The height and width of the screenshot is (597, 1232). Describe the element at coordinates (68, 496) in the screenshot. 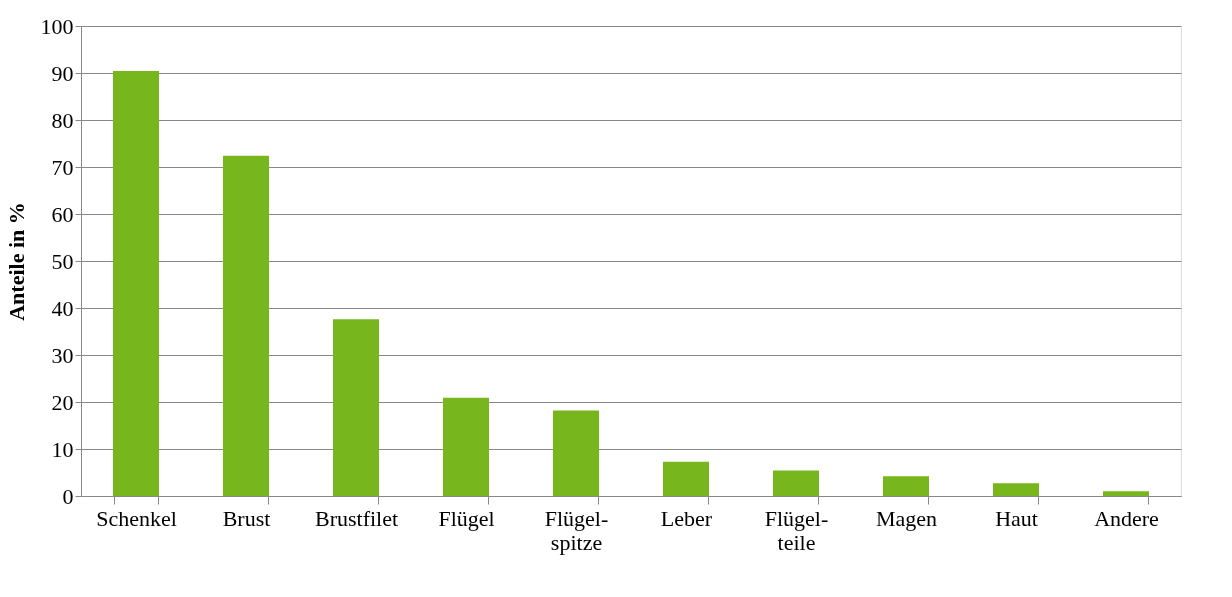

I see `y-tick-label: 0` at that location.